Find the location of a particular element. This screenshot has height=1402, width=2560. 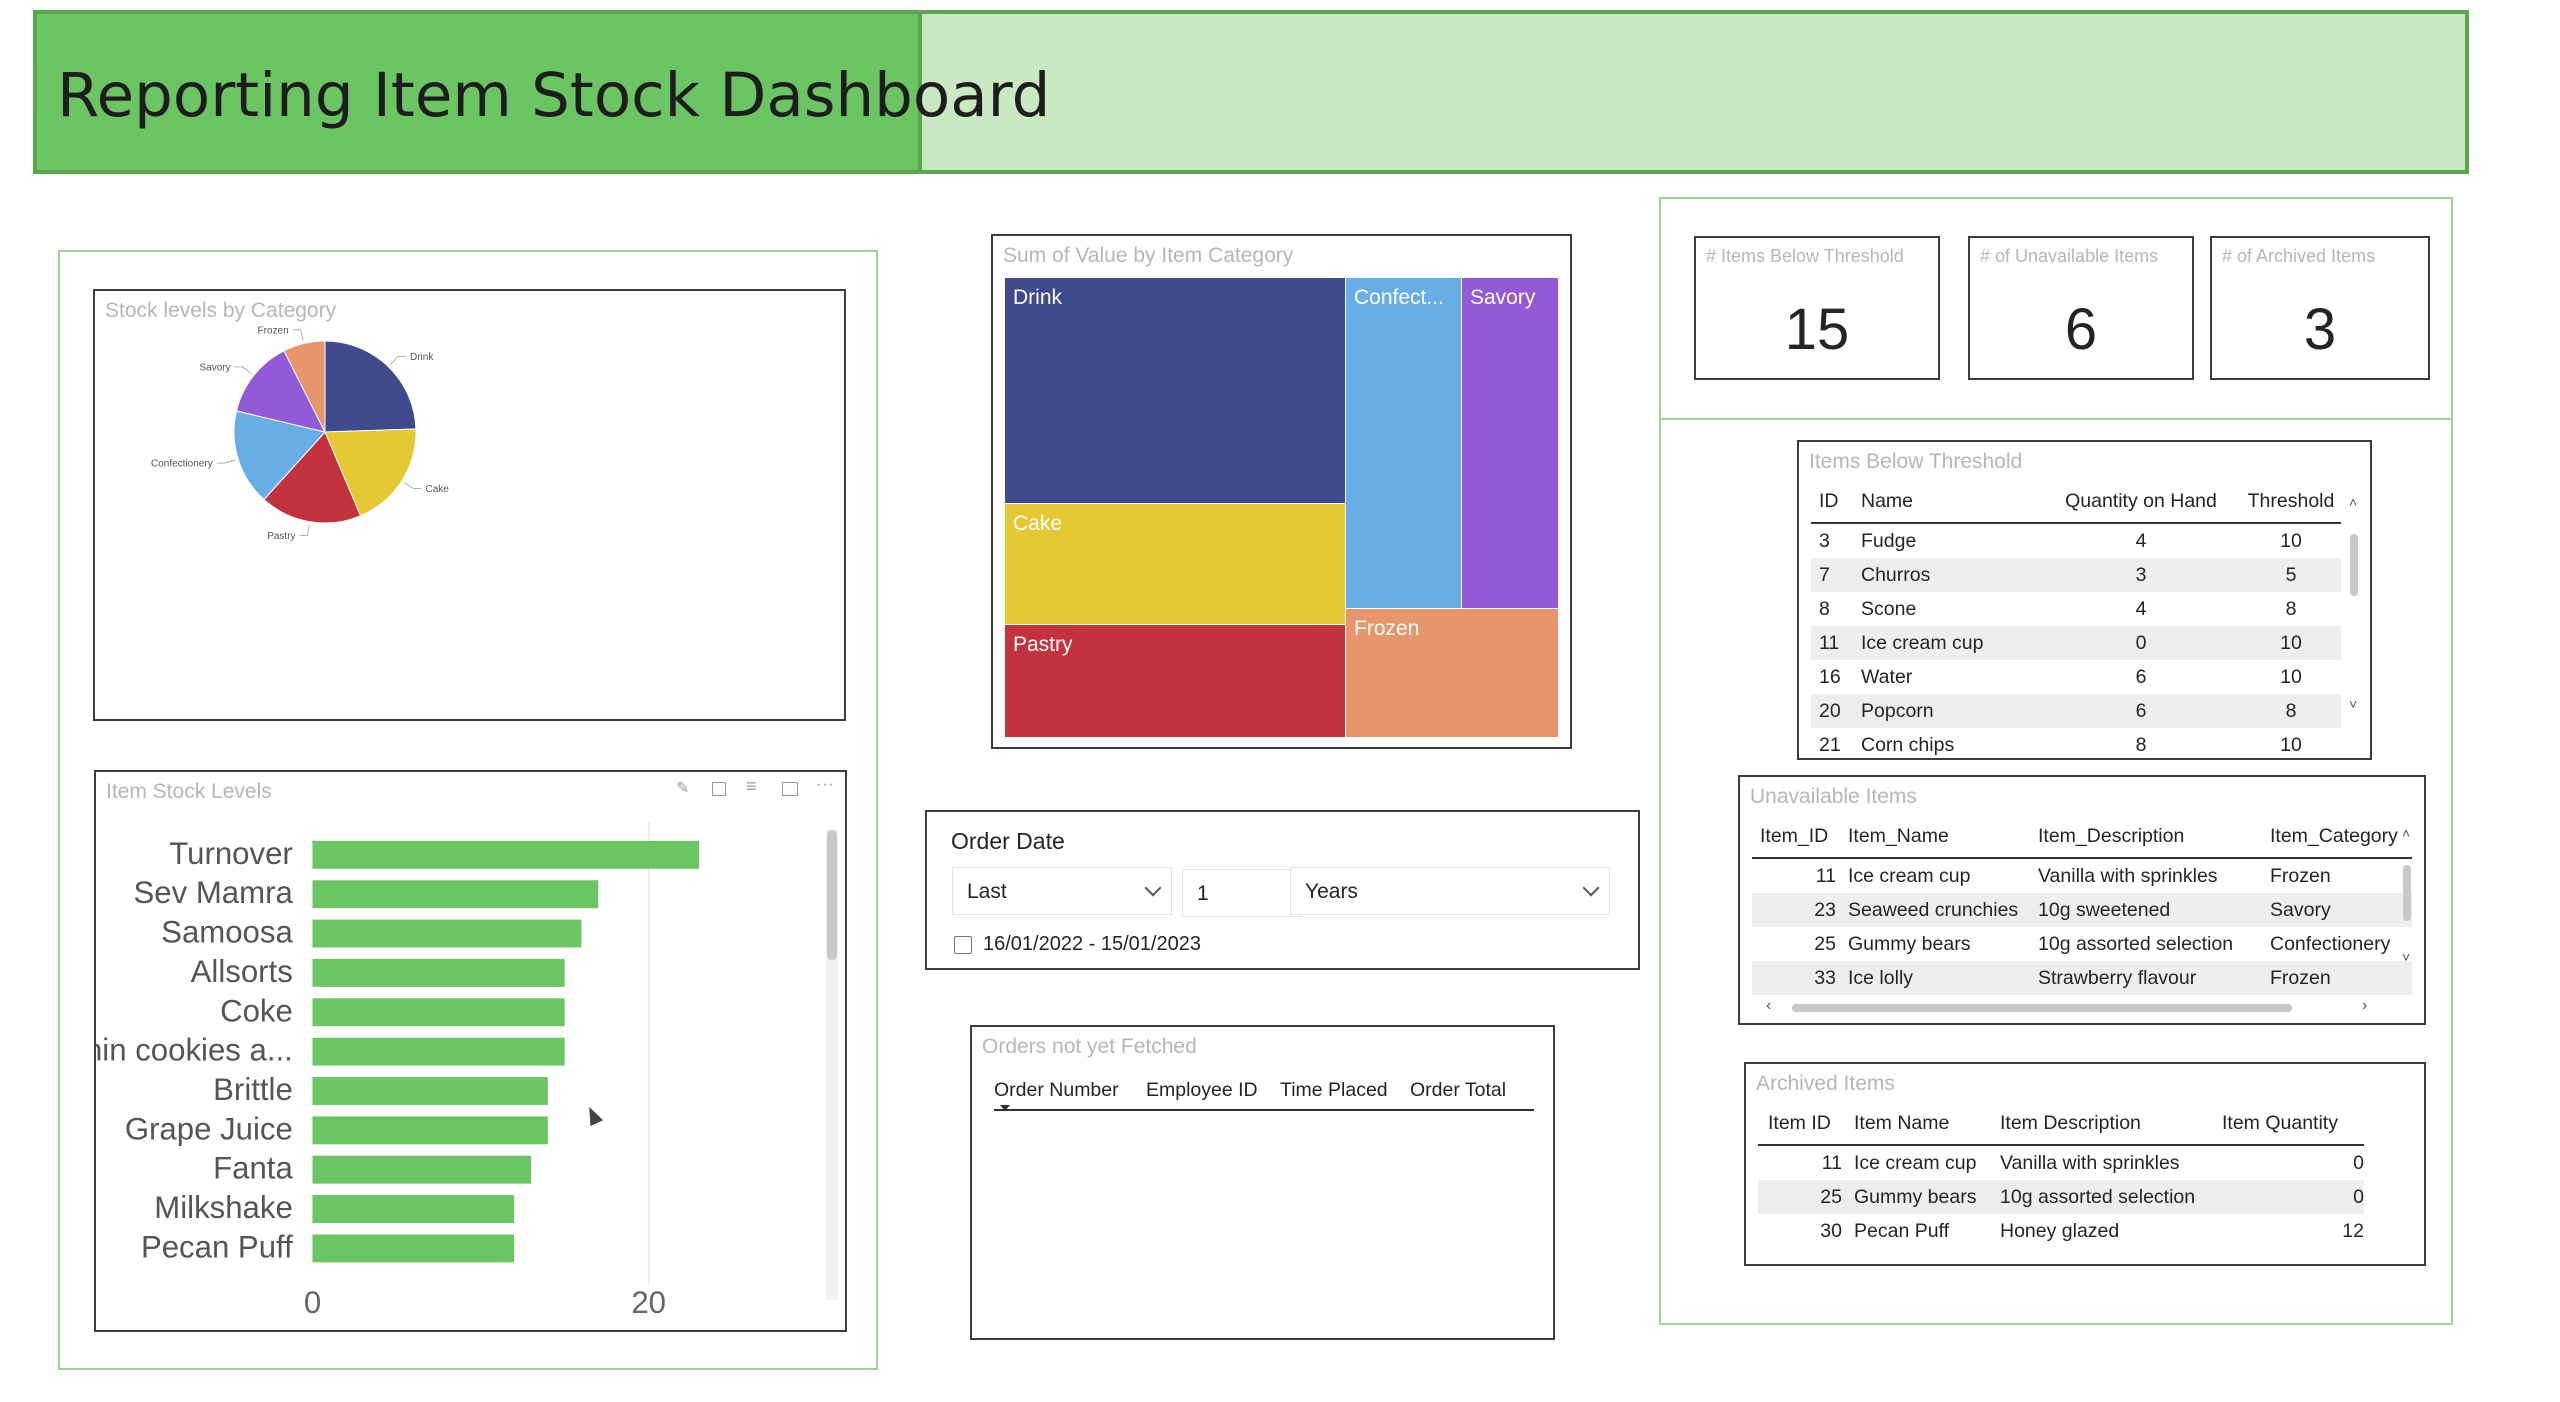

bar-samoosa is located at coordinates (447, 933).